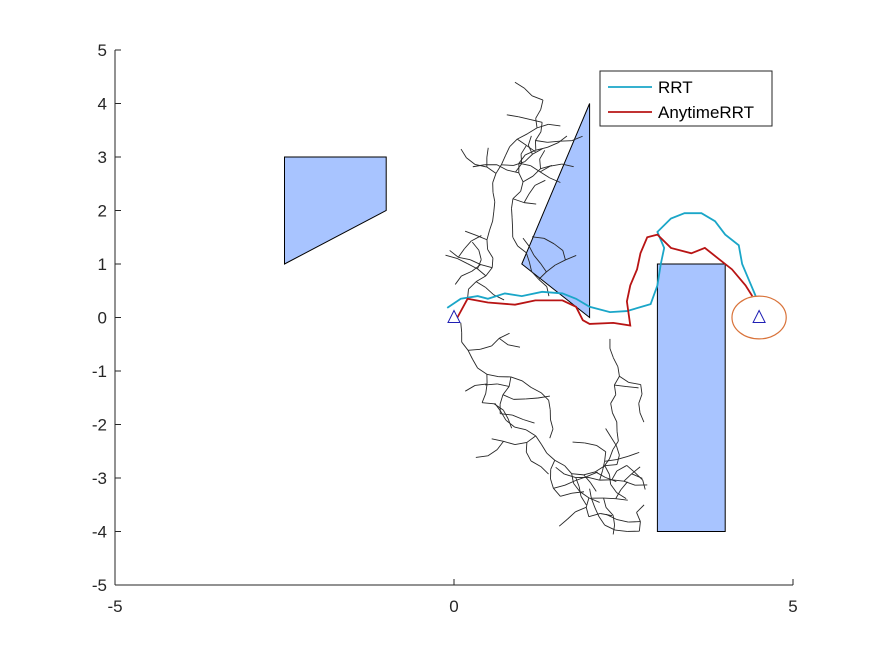 This screenshot has height=656, width=875. What do you see at coordinates (617, 317) in the screenshot?
I see `markers` at bounding box center [617, 317].